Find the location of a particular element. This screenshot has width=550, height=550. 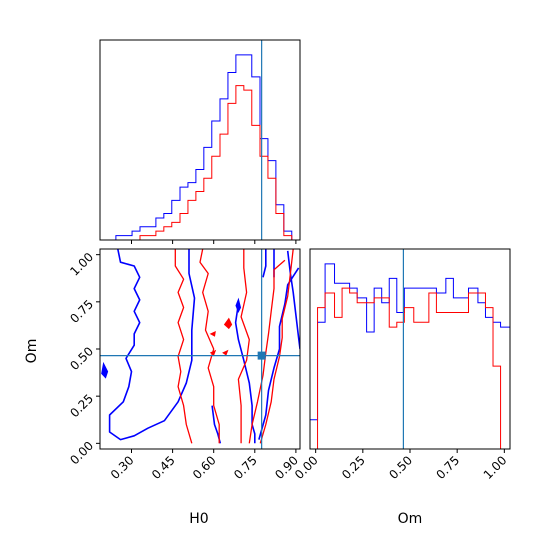

tick-label-h0: 0.30 is located at coordinates (122, 467).